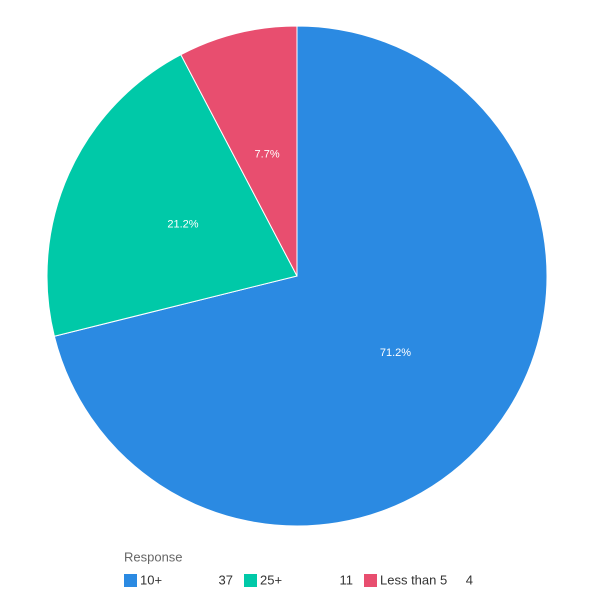 The image size is (600, 600). What do you see at coordinates (151, 579) in the screenshot?
I see `legend-label: 10+` at bounding box center [151, 579].